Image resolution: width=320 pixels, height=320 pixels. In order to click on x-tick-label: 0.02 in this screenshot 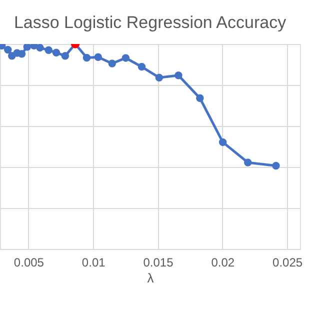, I will do `click(223, 263)`.